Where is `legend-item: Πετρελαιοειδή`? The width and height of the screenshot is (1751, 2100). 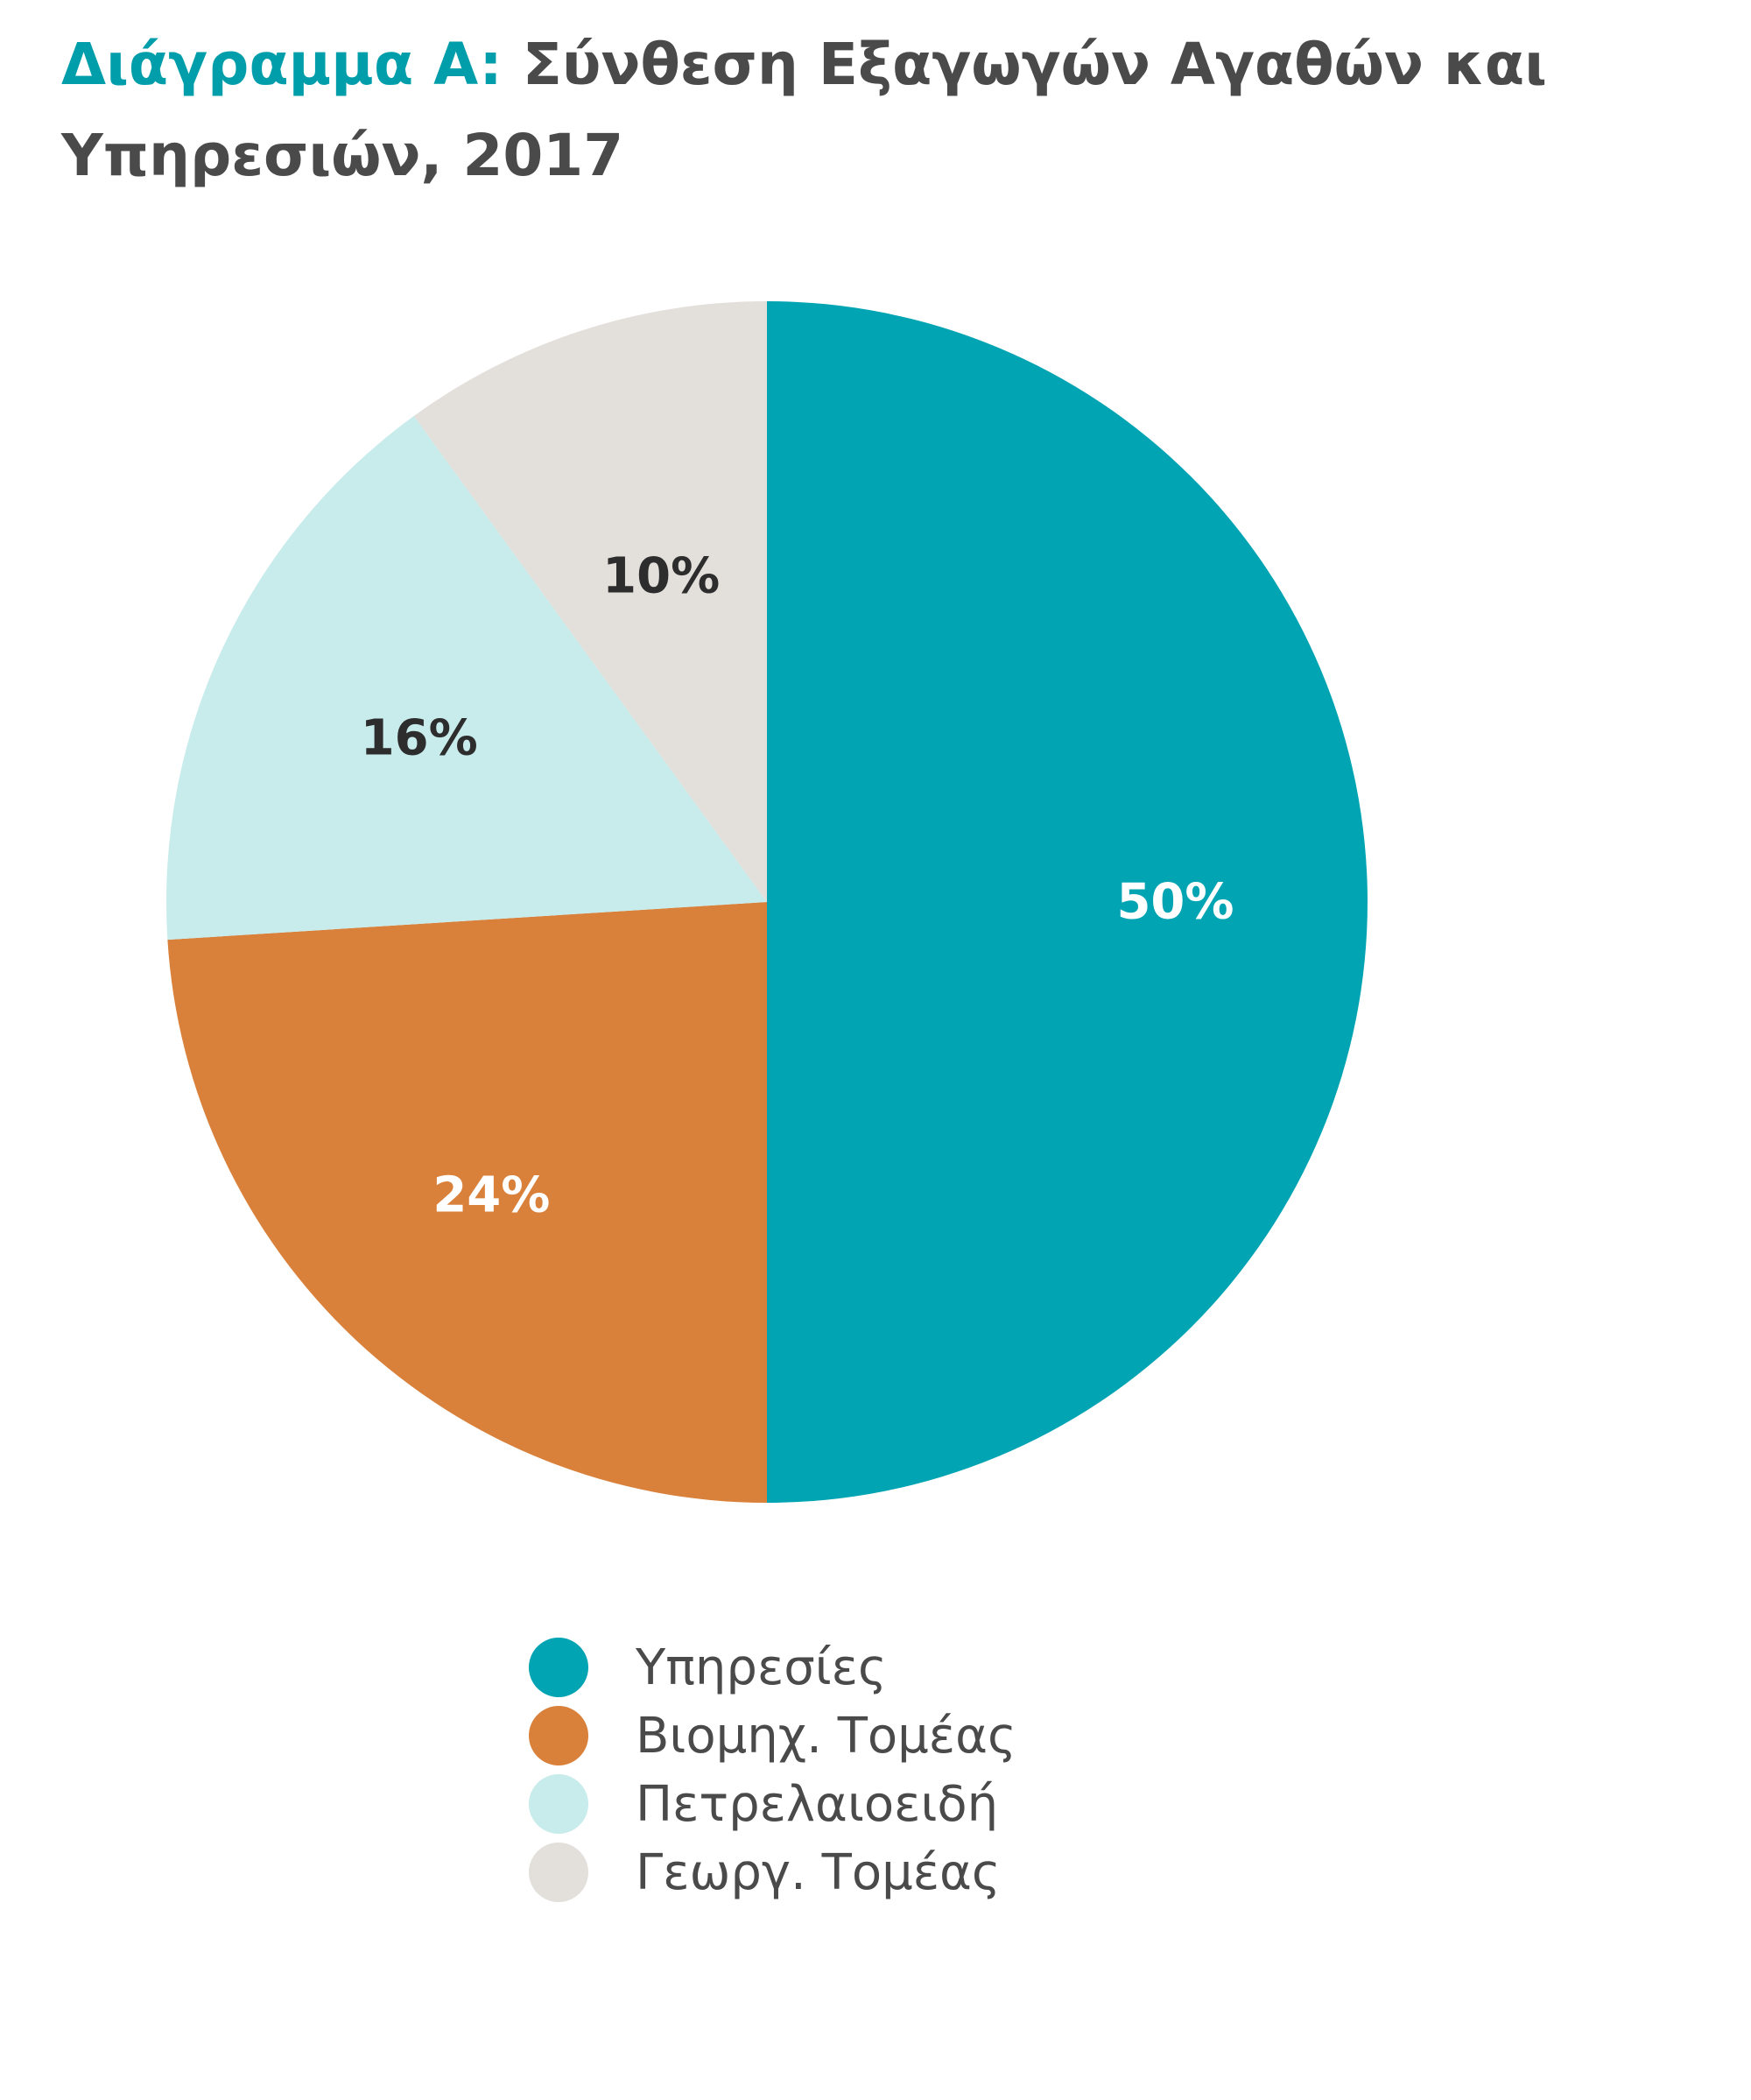
legend-item: Πετρελαιοειδή is located at coordinates (772, 1804).